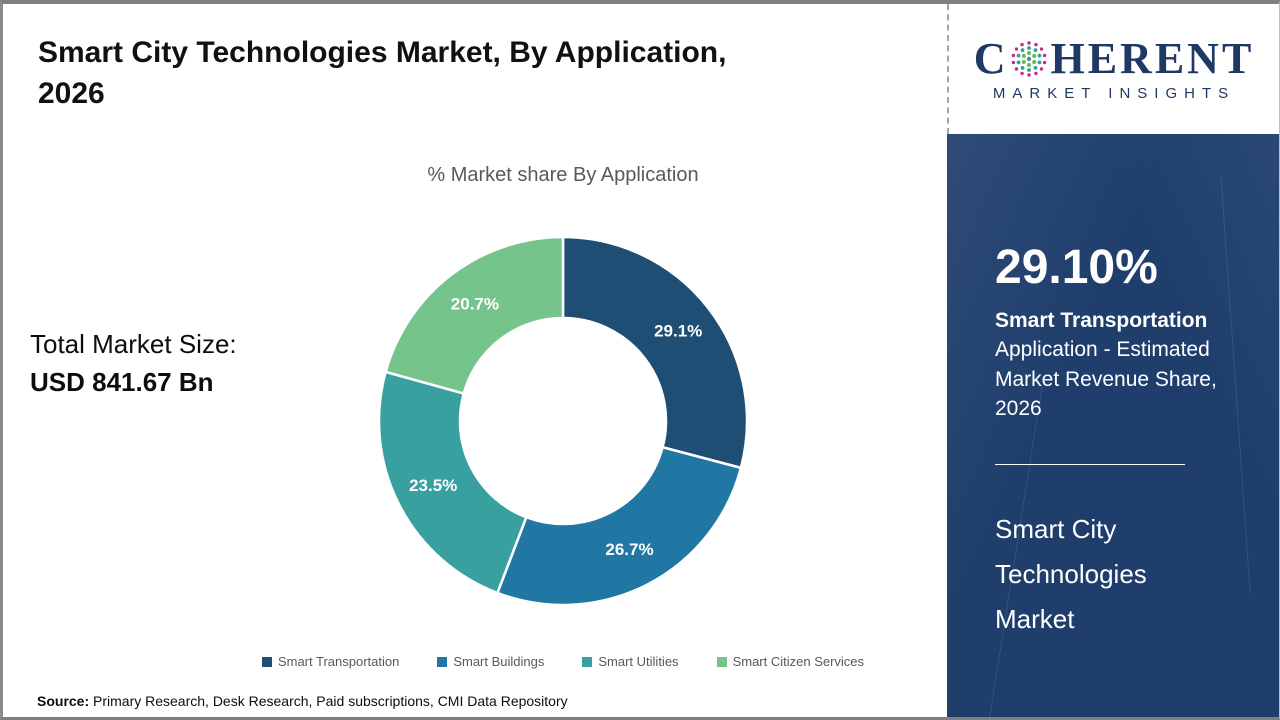 The width and height of the screenshot is (1280, 720). I want to click on legend-item-smart-buildings: Smart Buildings, so click(490, 661).